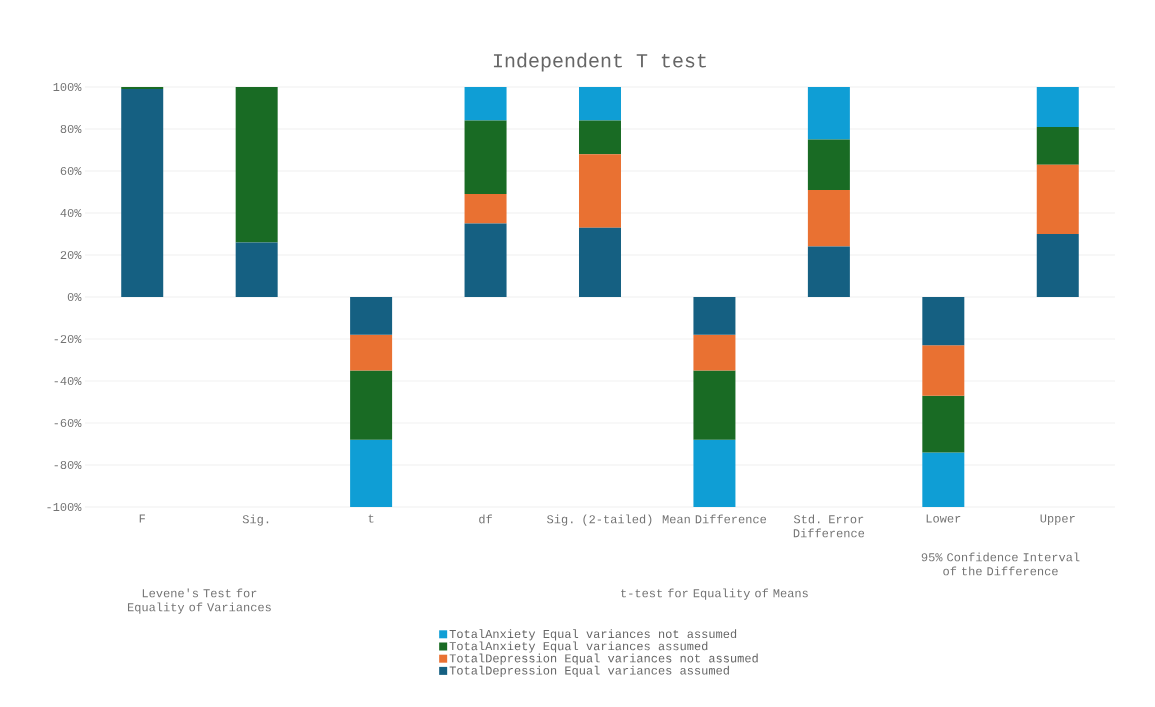  I want to click on y-tick-label: 60%, so click(71, 171).